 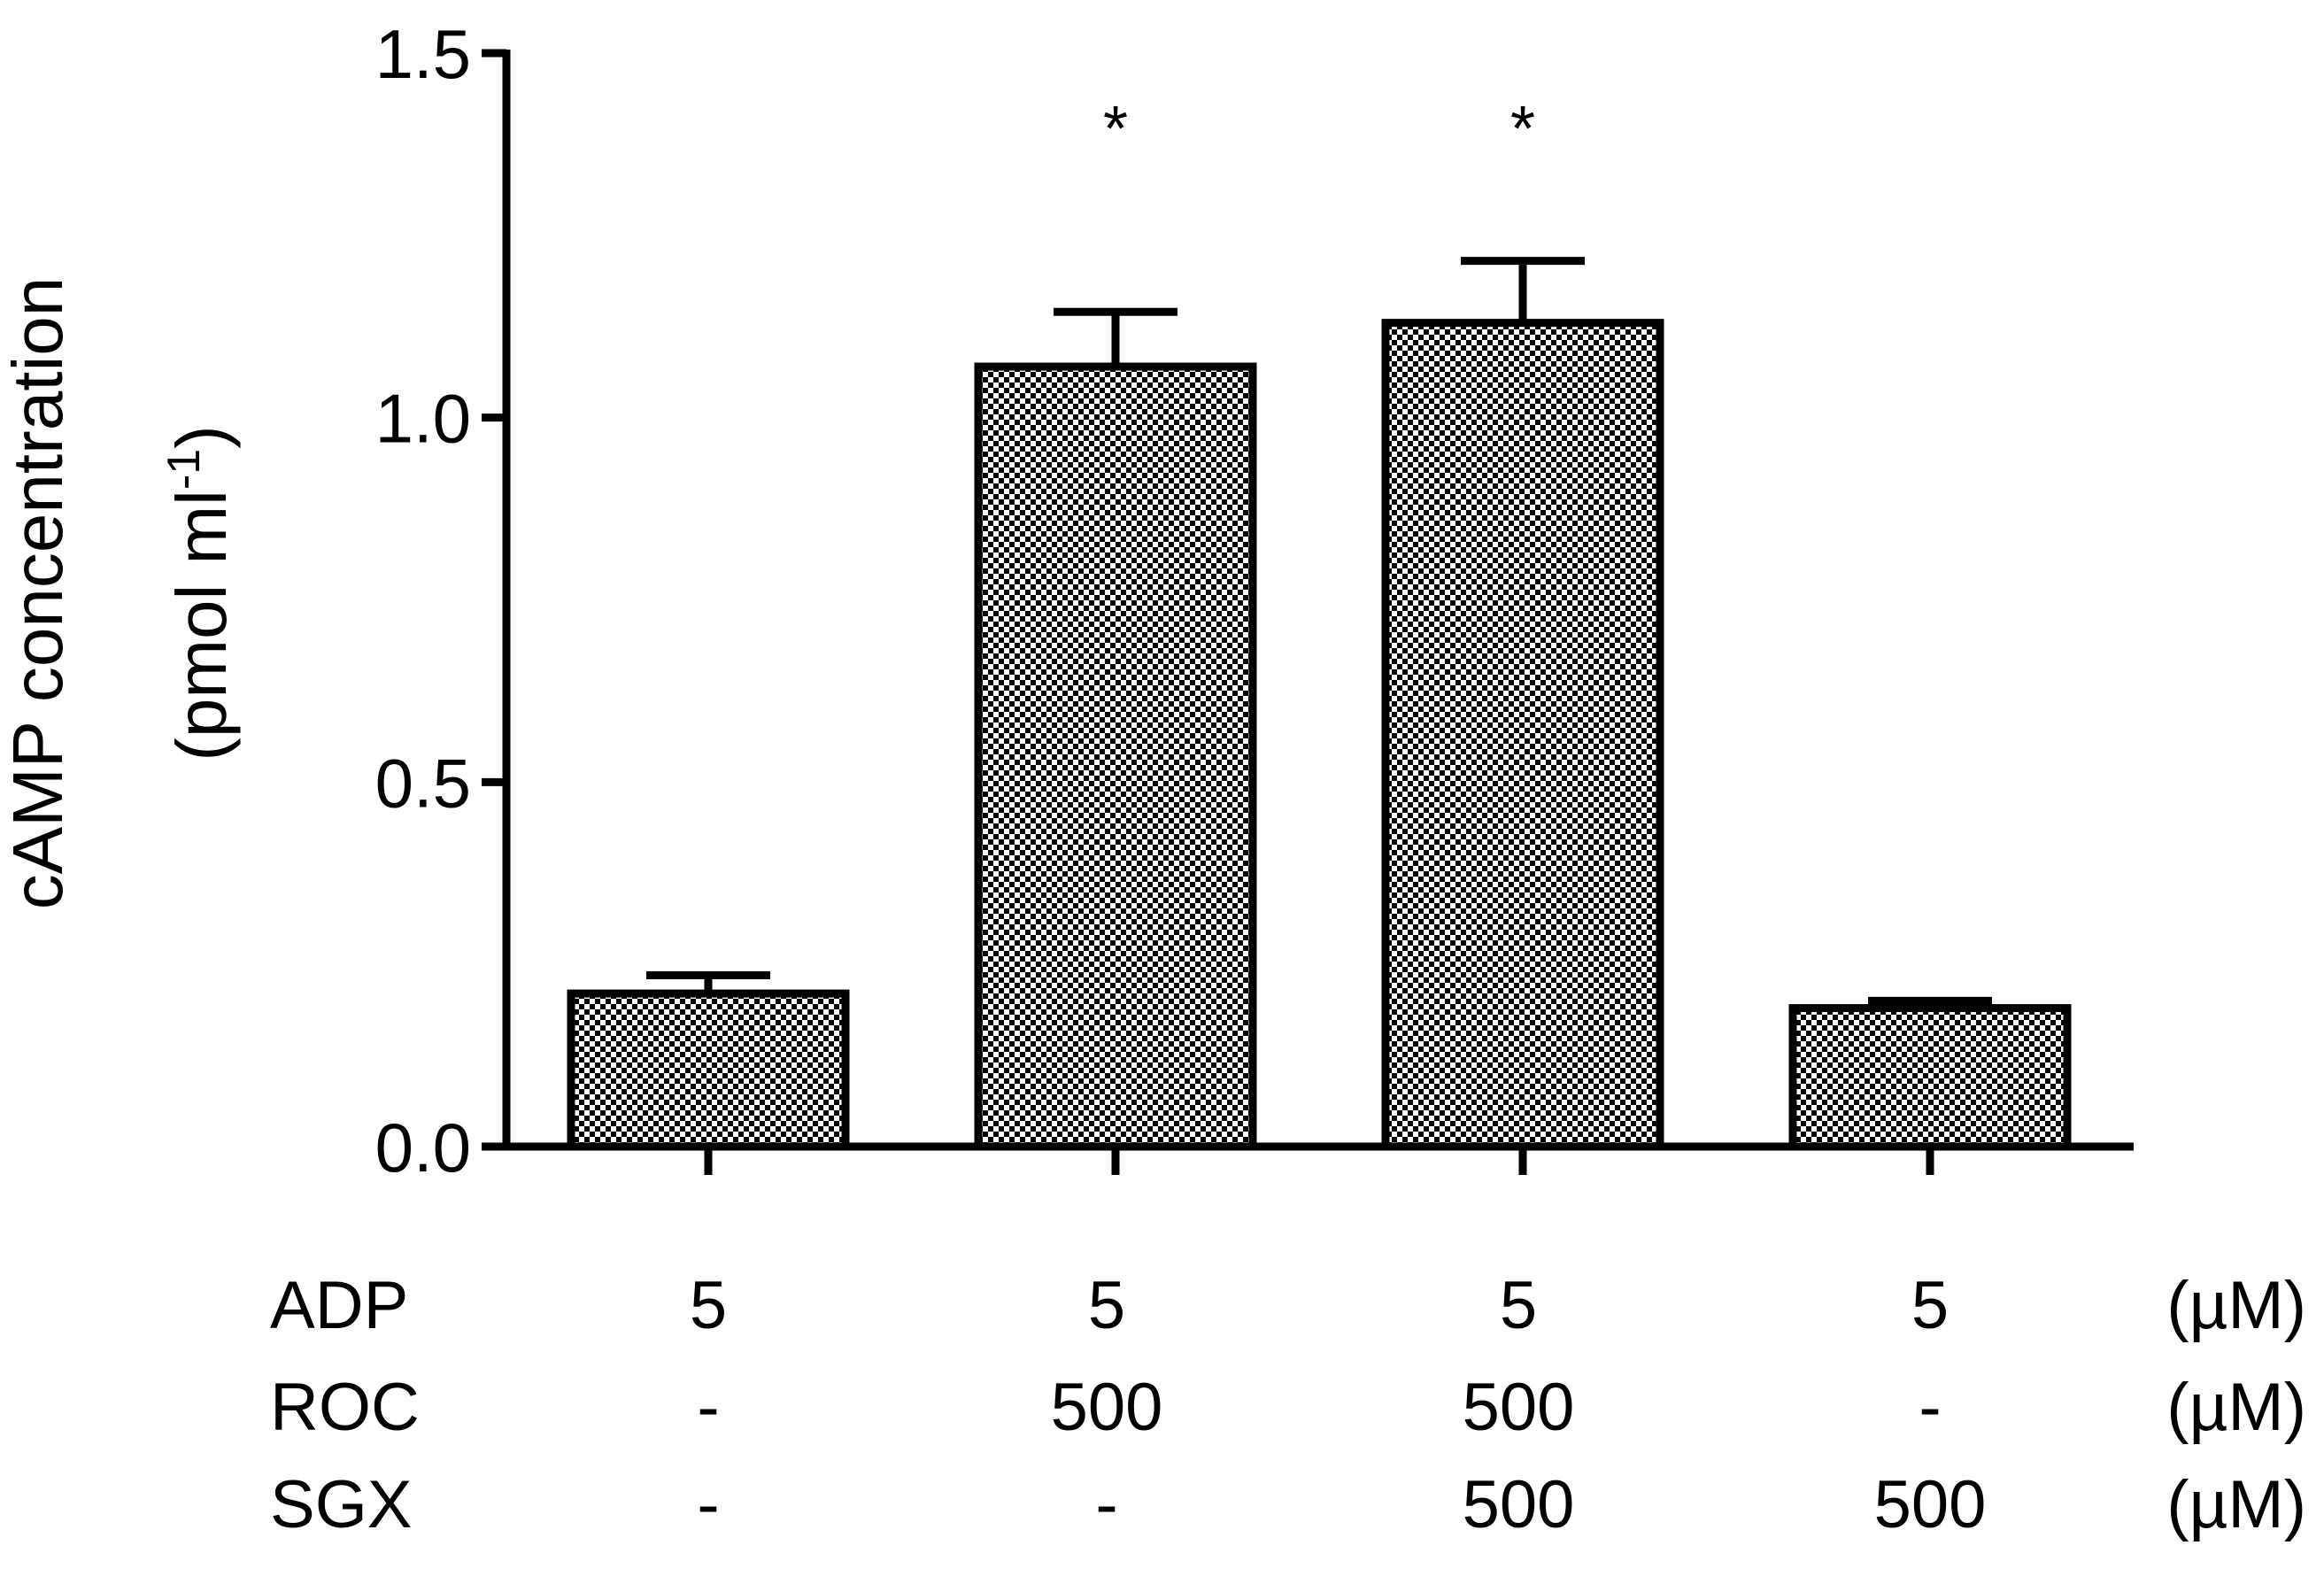 What do you see at coordinates (440, 600) in the screenshot?
I see `y-axis-ticks: 0.0 0.5 1.0 1.5` at bounding box center [440, 600].